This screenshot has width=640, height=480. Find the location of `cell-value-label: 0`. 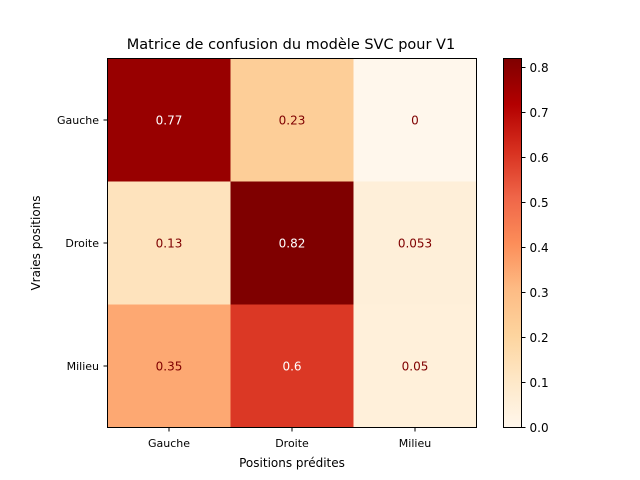

cell-value-label: 0 is located at coordinates (415, 121).